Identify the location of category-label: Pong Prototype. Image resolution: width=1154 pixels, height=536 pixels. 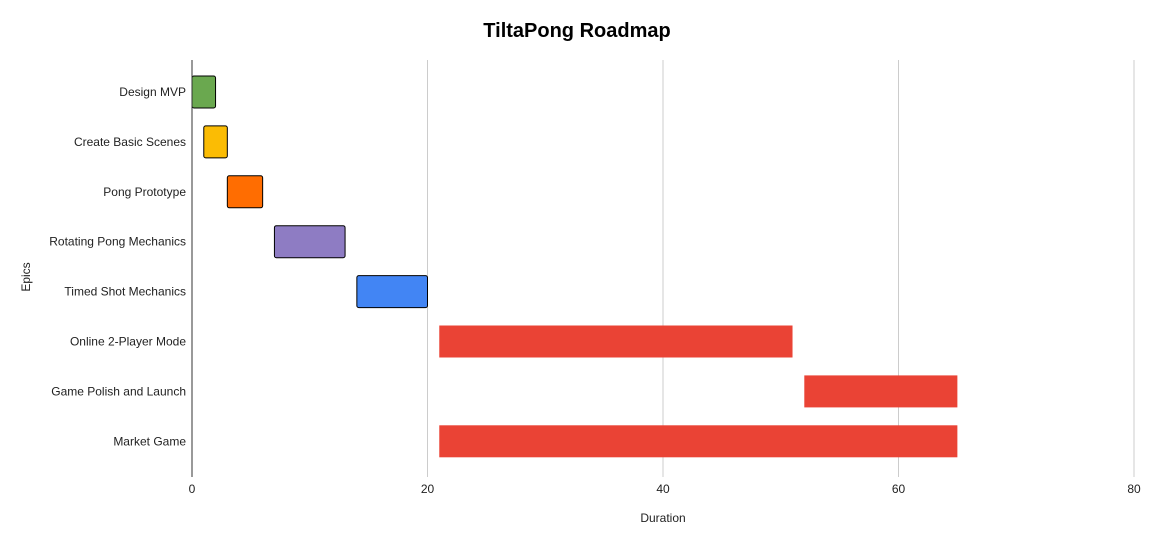
(144, 192).